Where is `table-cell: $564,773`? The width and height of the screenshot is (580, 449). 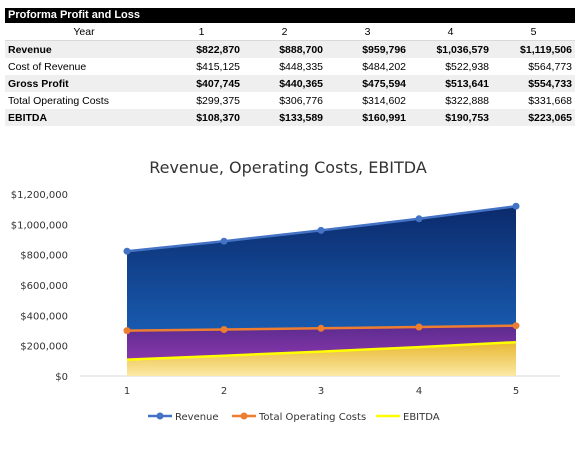
table-cell: $564,773 is located at coordinates (550, 66).